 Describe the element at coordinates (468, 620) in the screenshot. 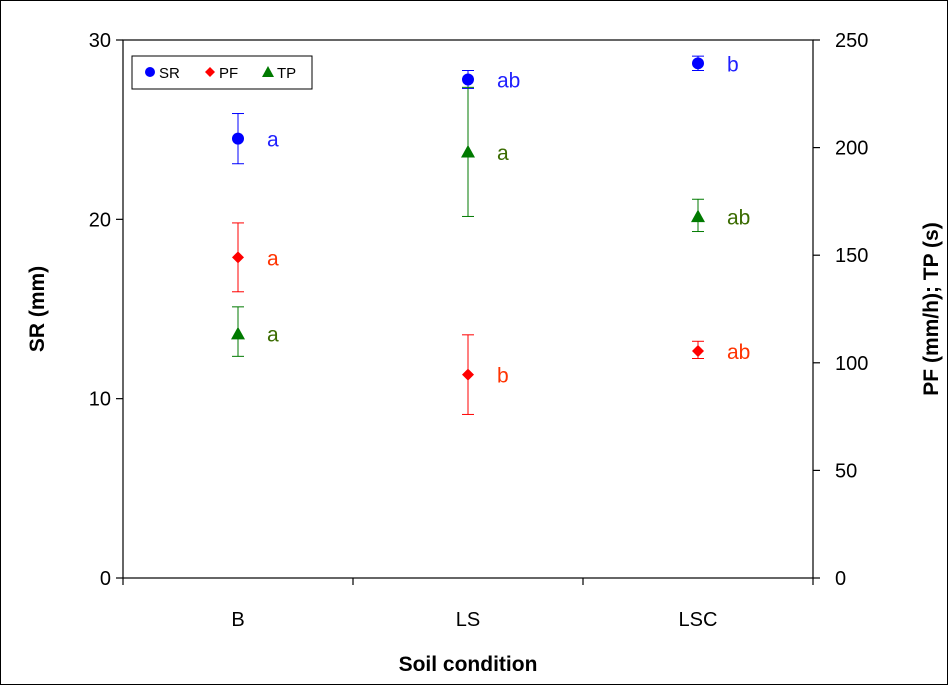

I see `x-tick-label: LS` at that location.